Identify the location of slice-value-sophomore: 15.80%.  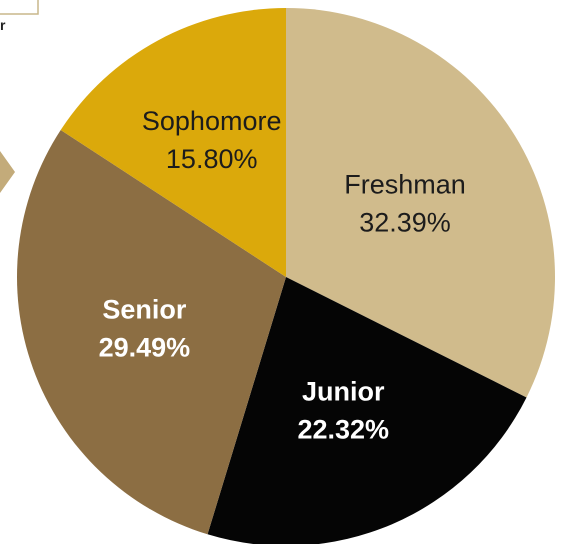
(212, 159).